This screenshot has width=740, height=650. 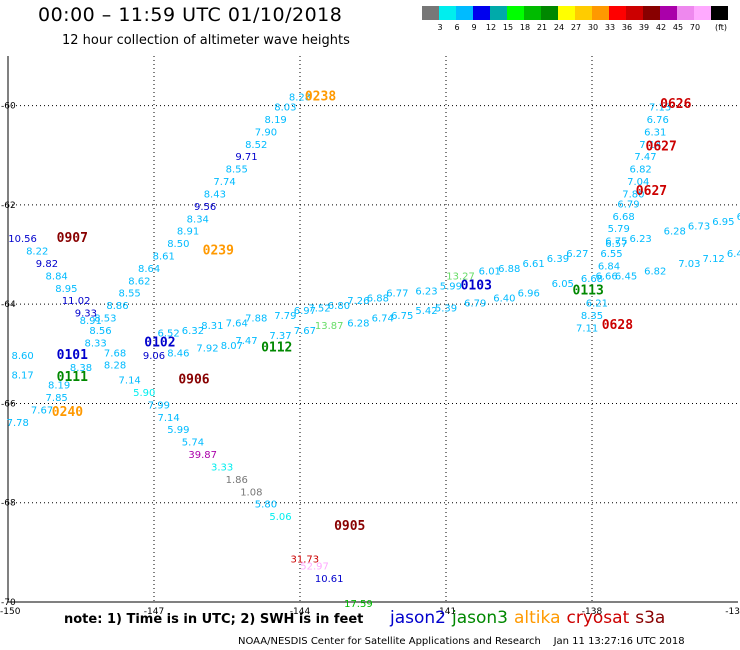 I want to click on map-title: 00:00 – 11:59 UTC 01/10/2018, so click(x=190, y=15).